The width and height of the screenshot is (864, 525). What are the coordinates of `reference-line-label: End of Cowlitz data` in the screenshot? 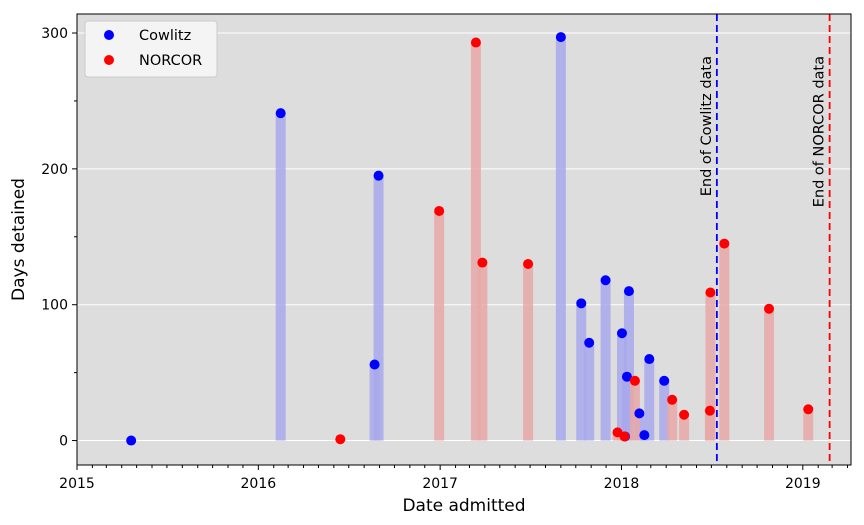 It's located at (707, 126).